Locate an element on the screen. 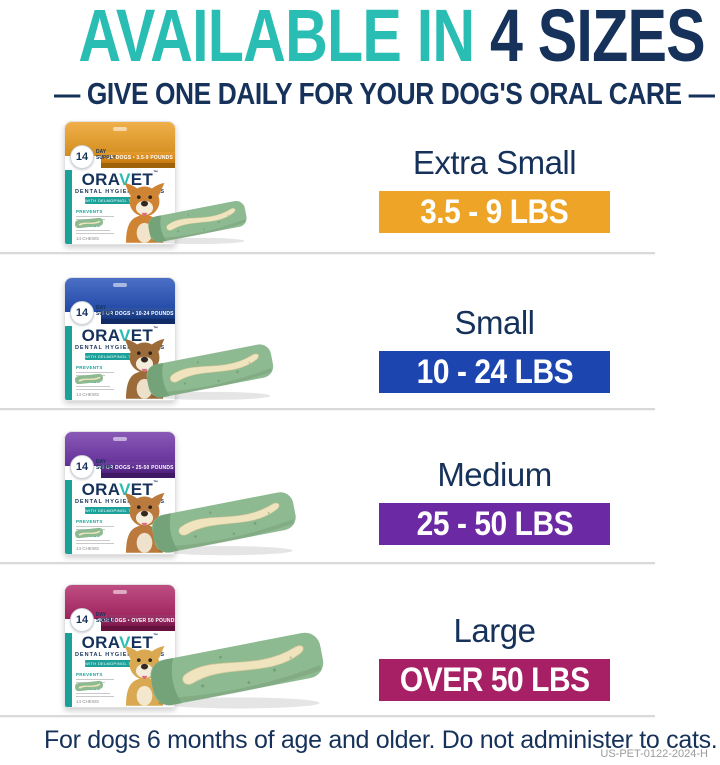  size-info-medium: Medium 25 - 50 LBS is located at coordinates (494, 500).